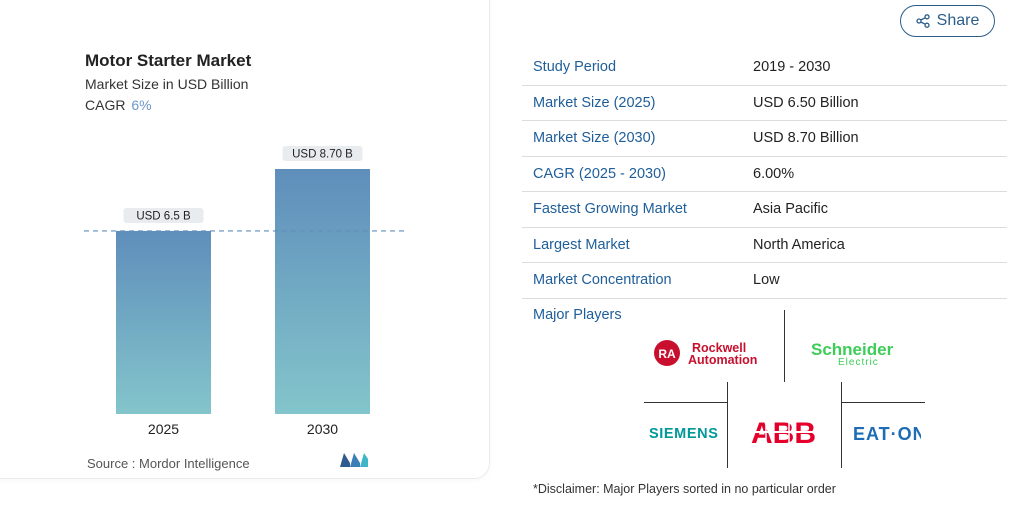  What do you see at coordinates (575, 67) in the screenshot?
I see `row-label: Study Period` at bounding box center [575, 67].